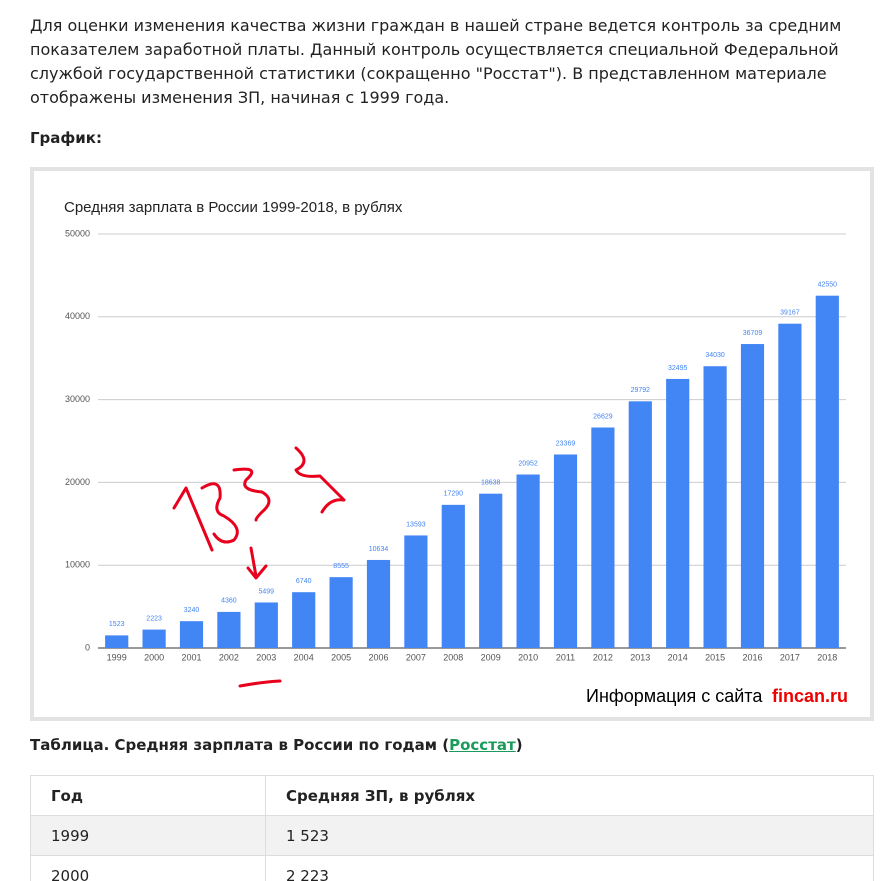 The height and width of the screenshot is (881, 890). Describe the element at coordinates (148, 868) in the screenshot. I see `cell: 2000` at that location.